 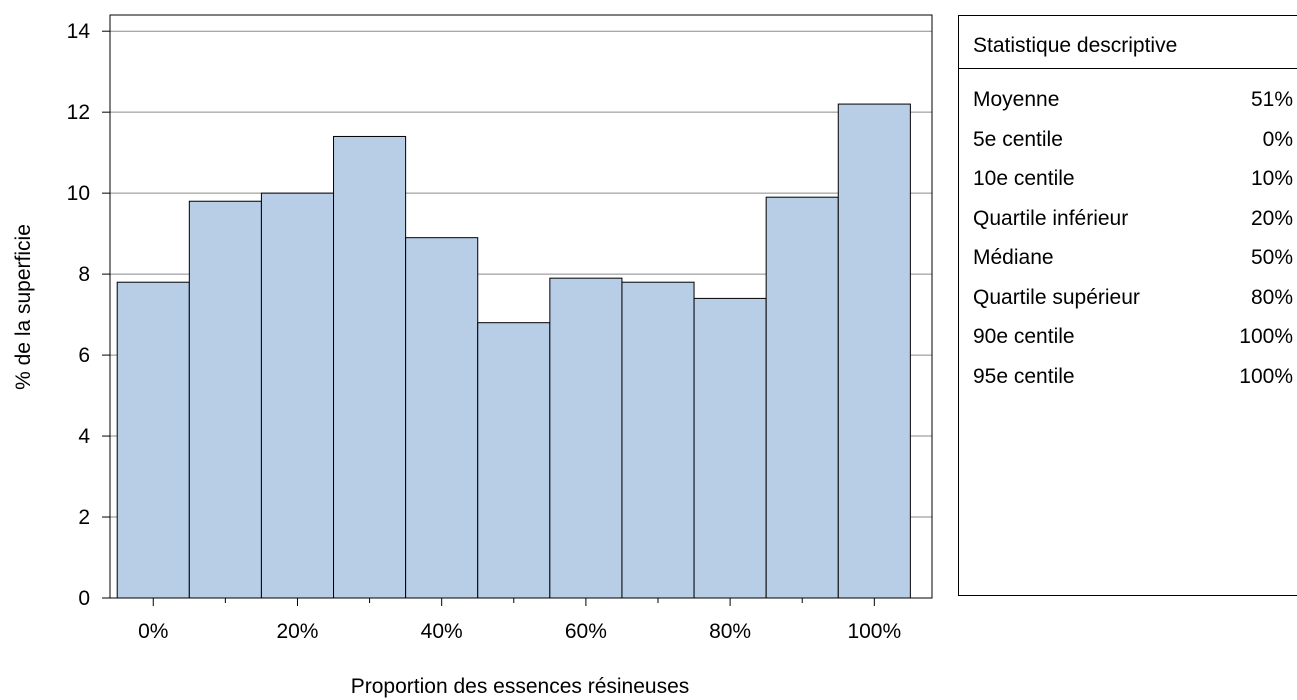 I want to click on stats-row: 95e centile 100%, so click(x=1128, y=380).